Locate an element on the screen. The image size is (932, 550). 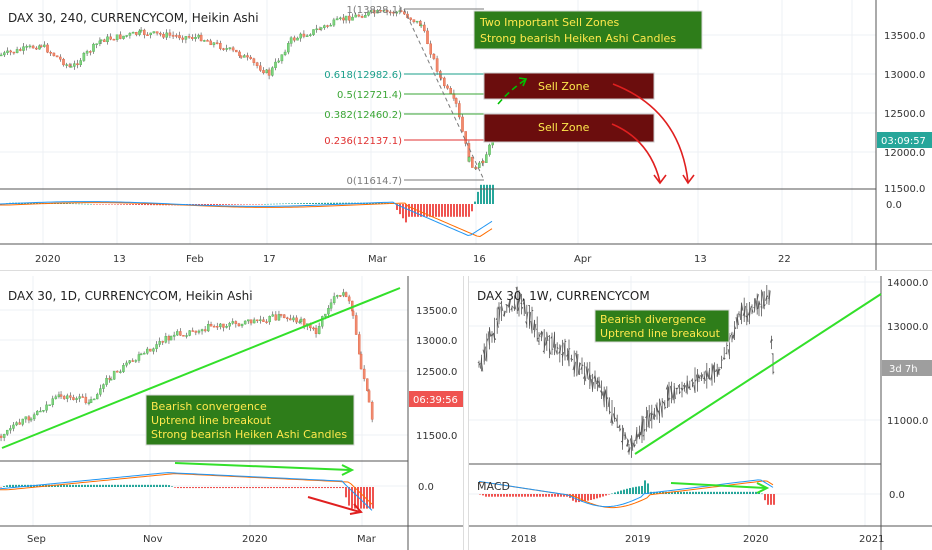
x-tick-label: 2020 is located at coordinates (755, 539).